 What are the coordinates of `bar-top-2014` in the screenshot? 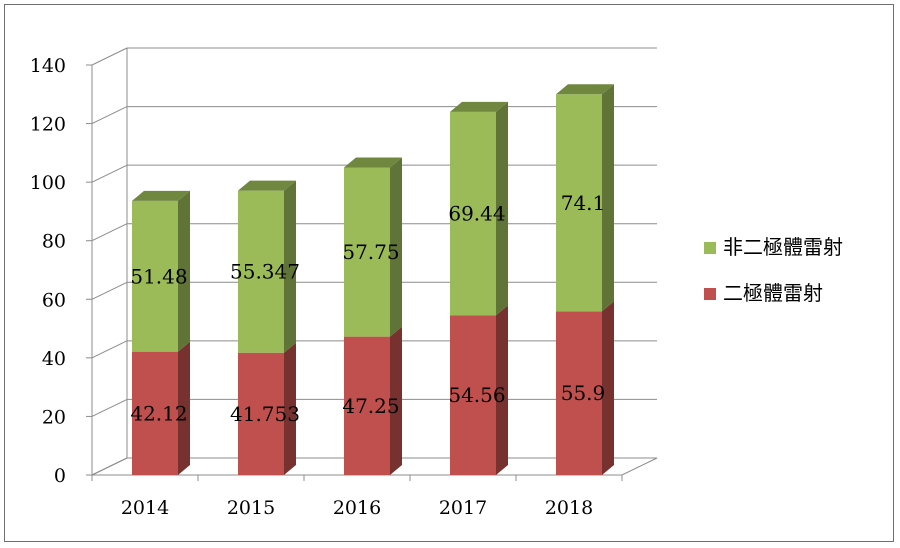 It's located at (161, 195).